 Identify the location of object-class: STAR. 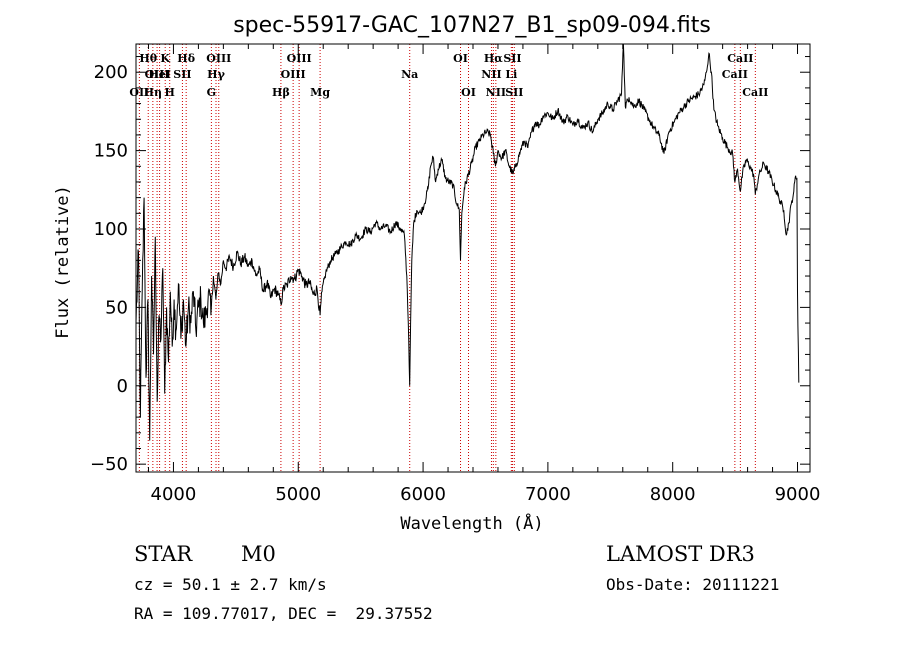
(163, 554).